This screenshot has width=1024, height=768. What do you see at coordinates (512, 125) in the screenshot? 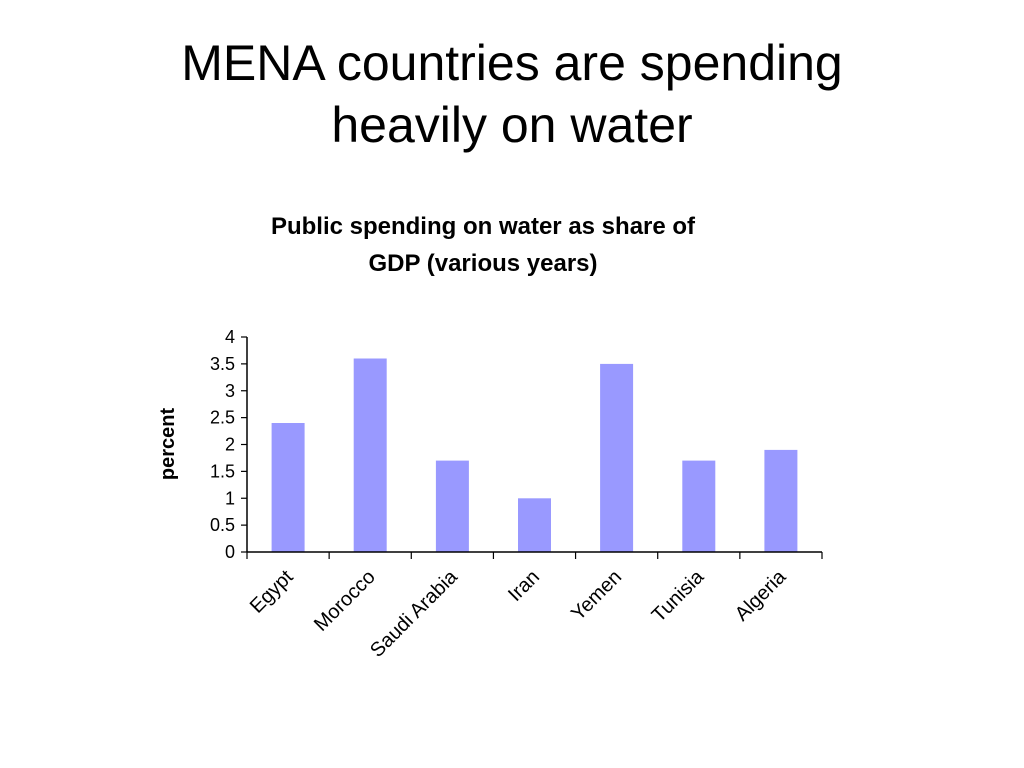
I see `slide-title-line-2: heavily on water` at bounding box center [512, 125].